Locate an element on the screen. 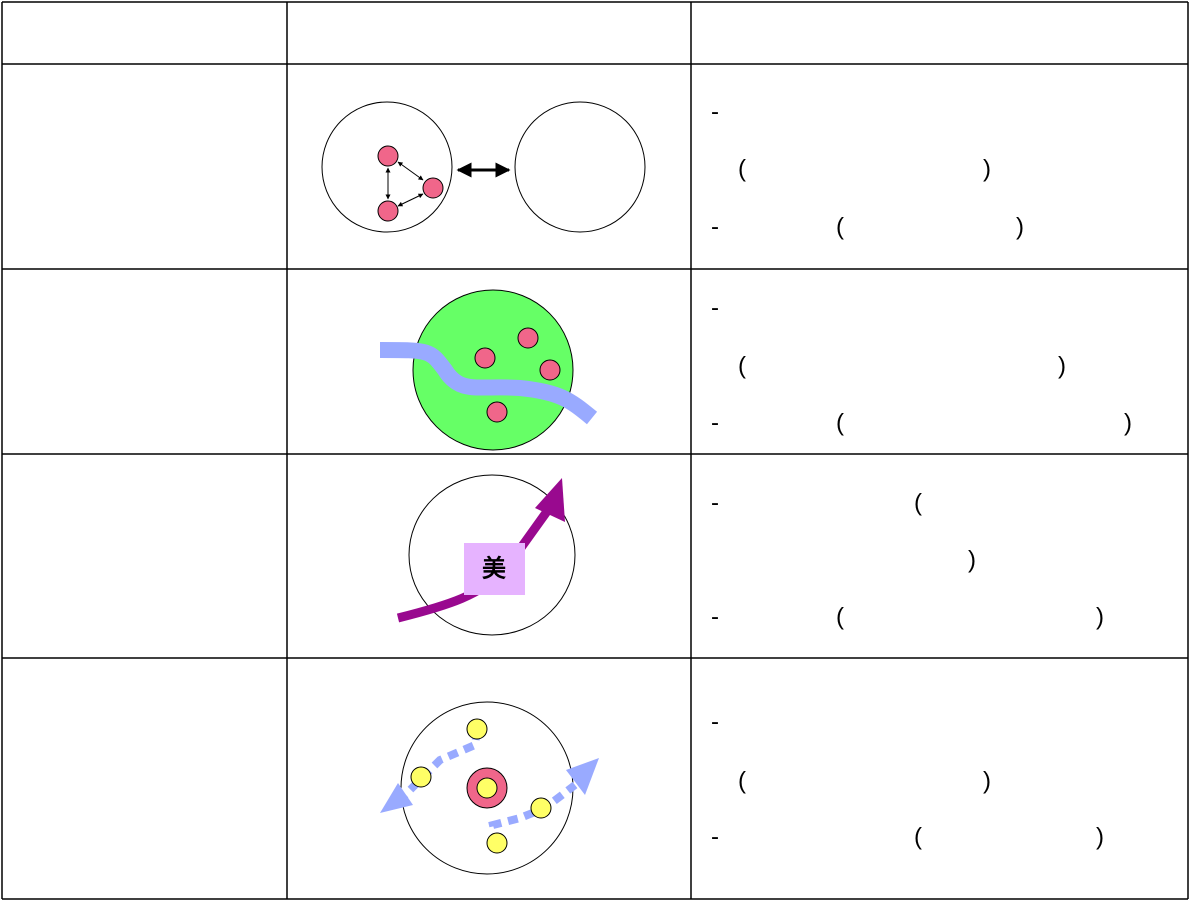 Image resolution: width=1190 pixels, height=901 pixels. diagram-growth: 美 is located at coordinates (486, 555).